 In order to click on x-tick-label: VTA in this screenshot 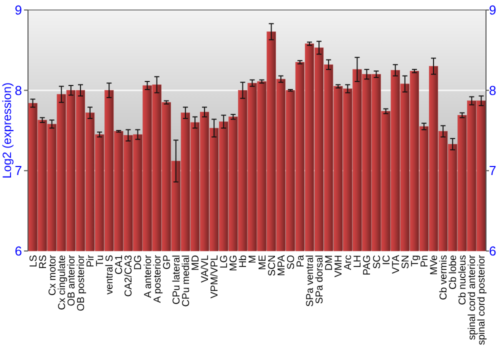, I will do `click(396, 264)`.